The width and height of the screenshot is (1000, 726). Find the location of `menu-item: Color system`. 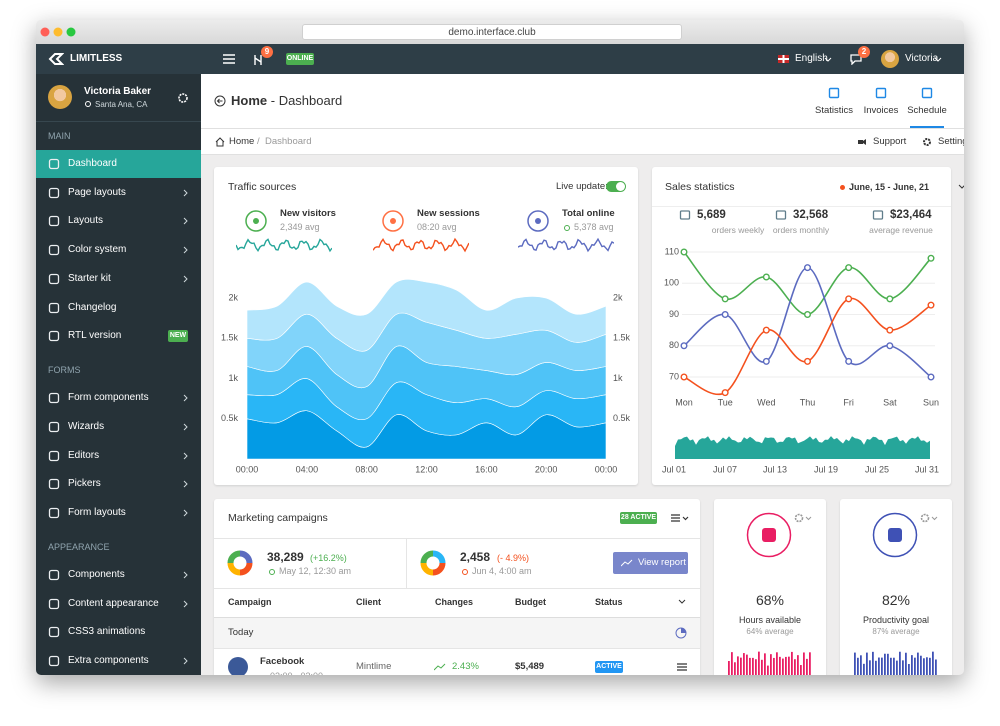

menu-item: Color system is located at coordinates (118, 250).